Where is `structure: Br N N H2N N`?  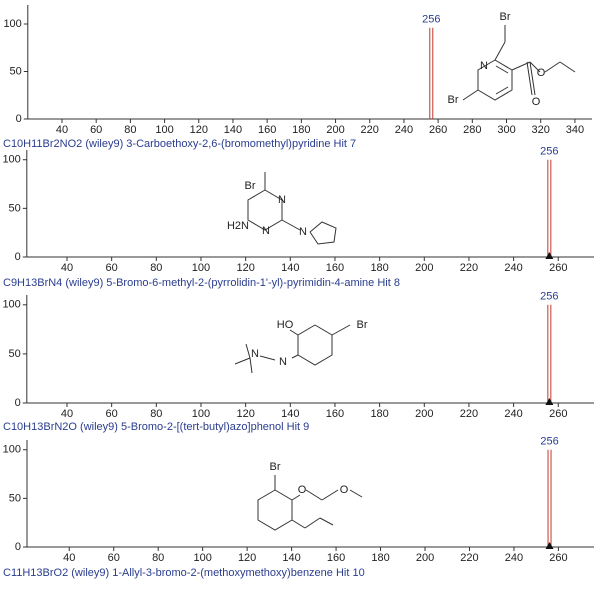 structure: Br N N H2N N is located at coordinates (282, 208).